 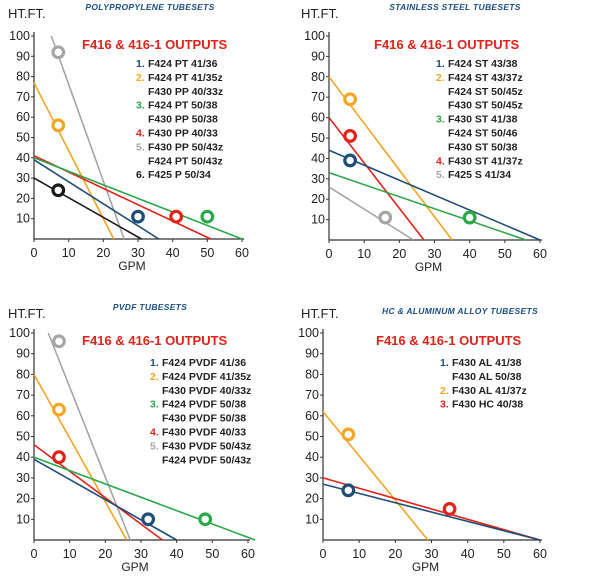 I want to click on legend-entry: F424 PT 50/38, so click(x=183, y=106).